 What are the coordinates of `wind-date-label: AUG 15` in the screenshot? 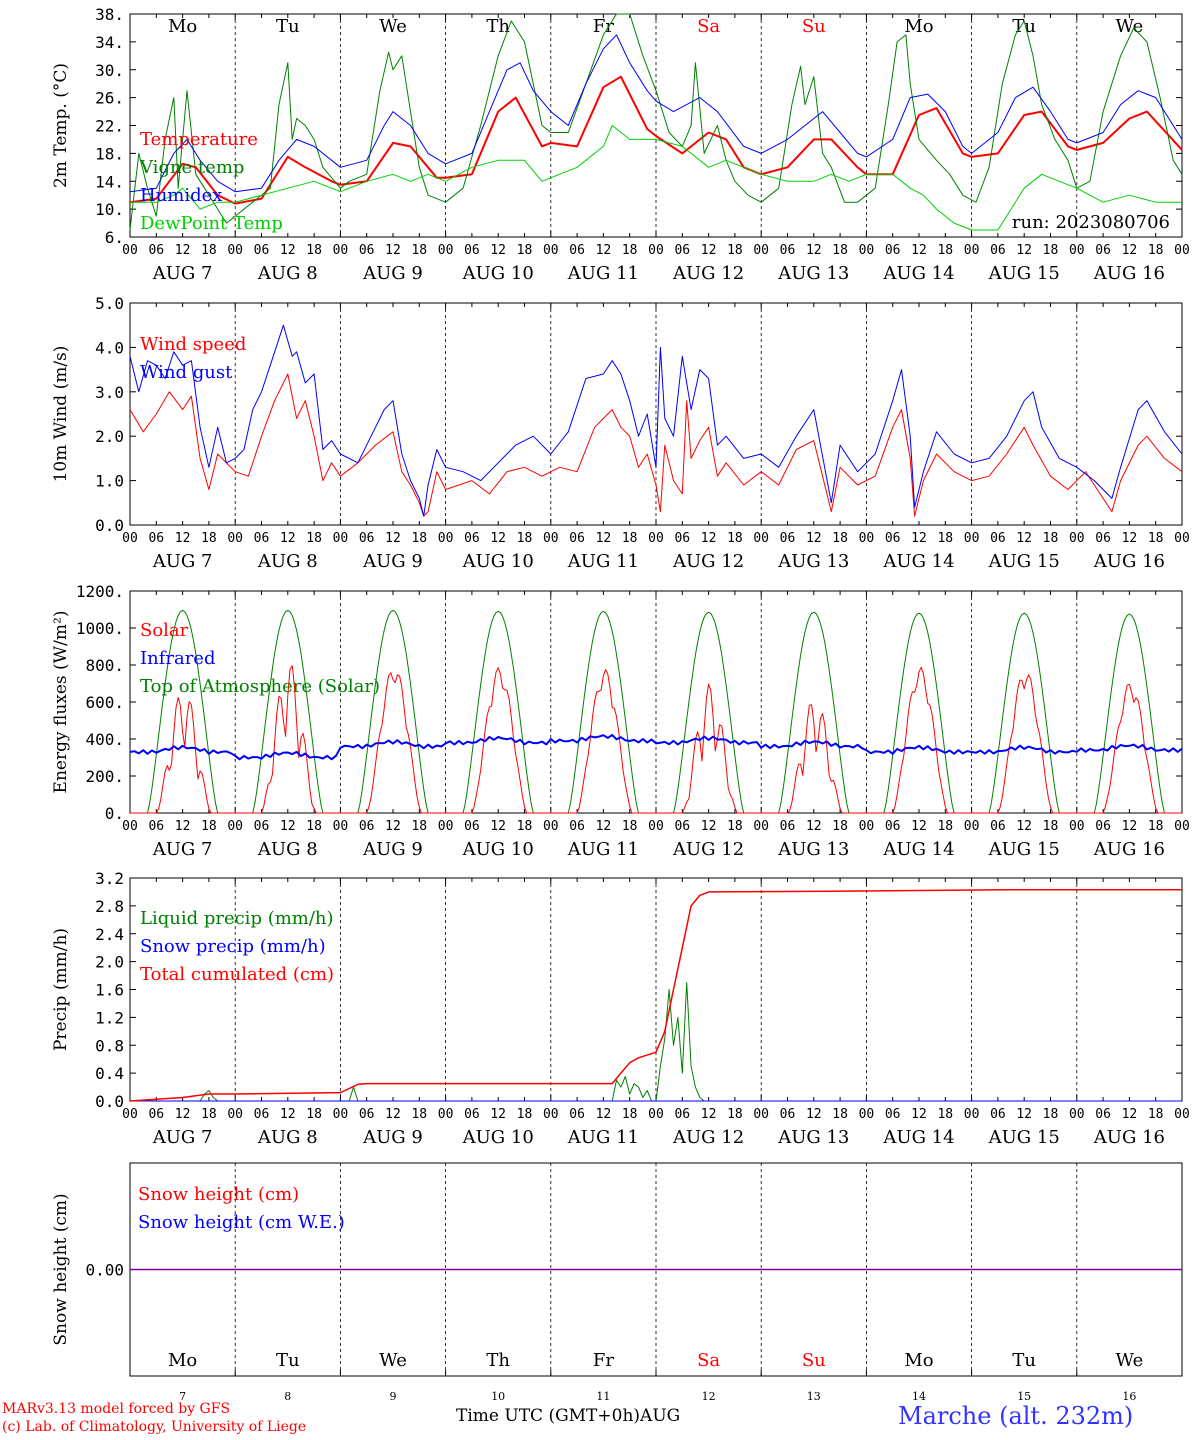 It's located at (1024, 561).